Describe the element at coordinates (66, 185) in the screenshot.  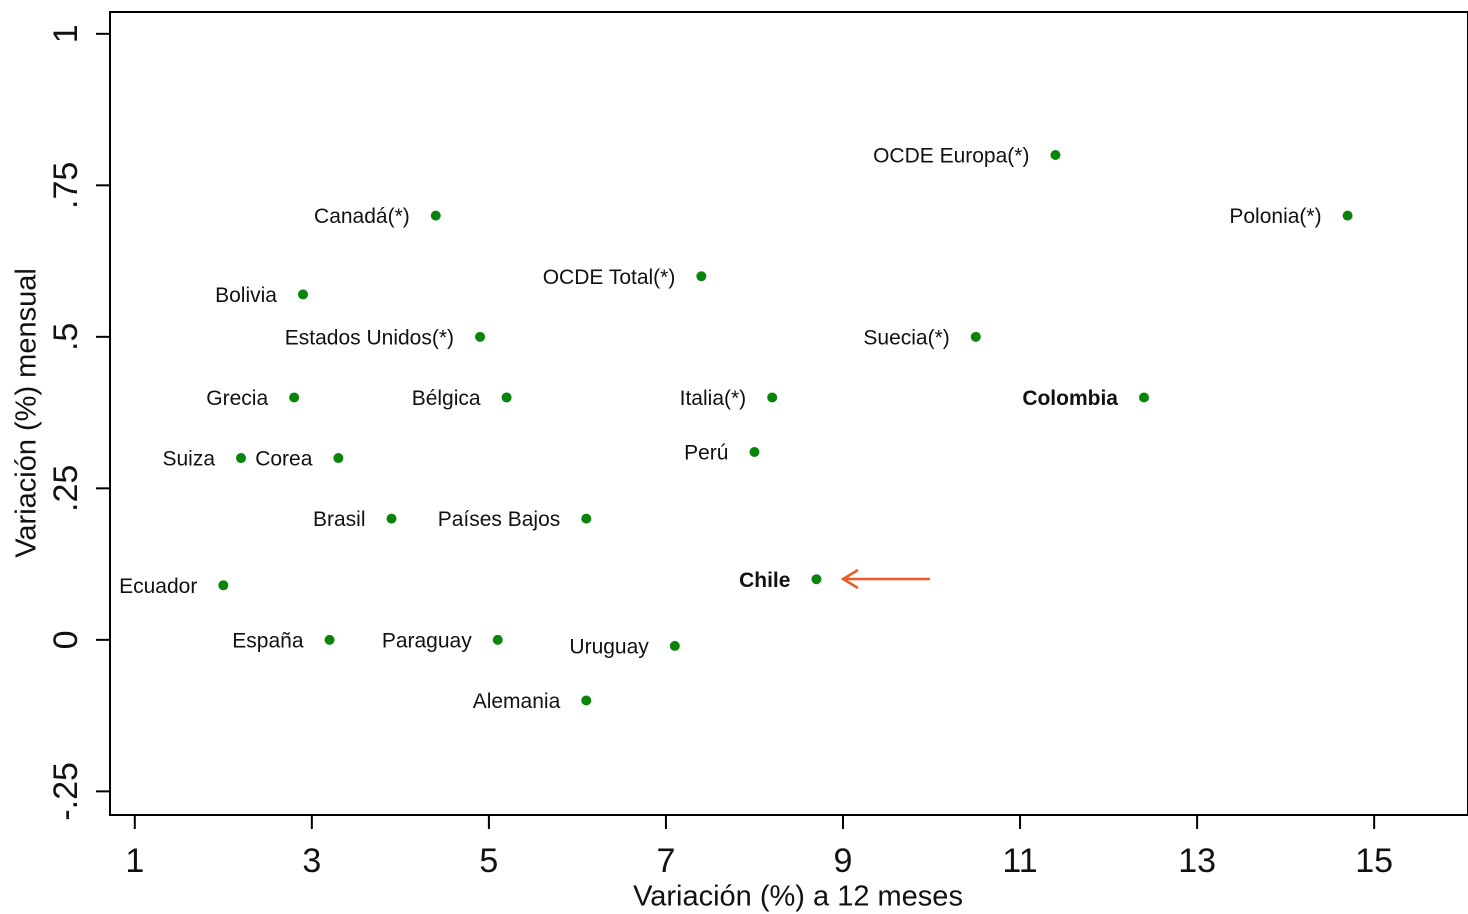
I see `y-tick-label: .75` at that location.